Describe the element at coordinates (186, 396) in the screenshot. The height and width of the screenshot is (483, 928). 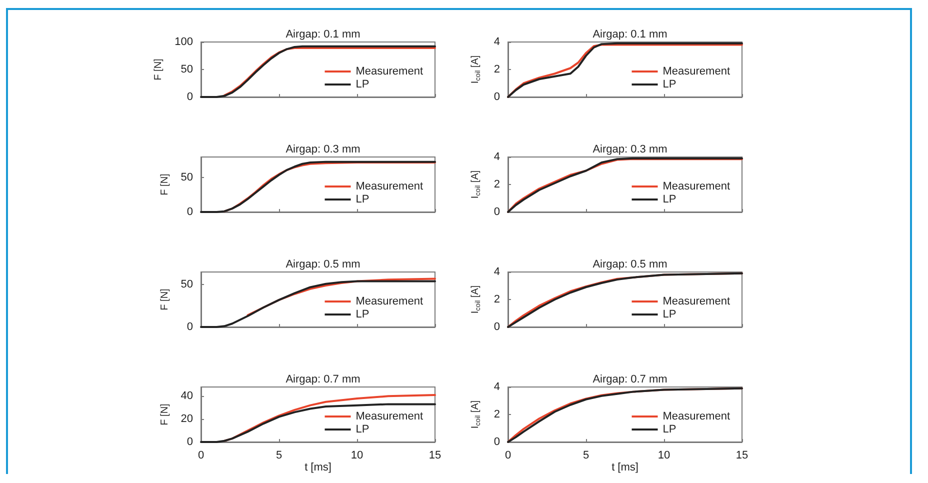
I see `y-tick-label: 40` at that location.